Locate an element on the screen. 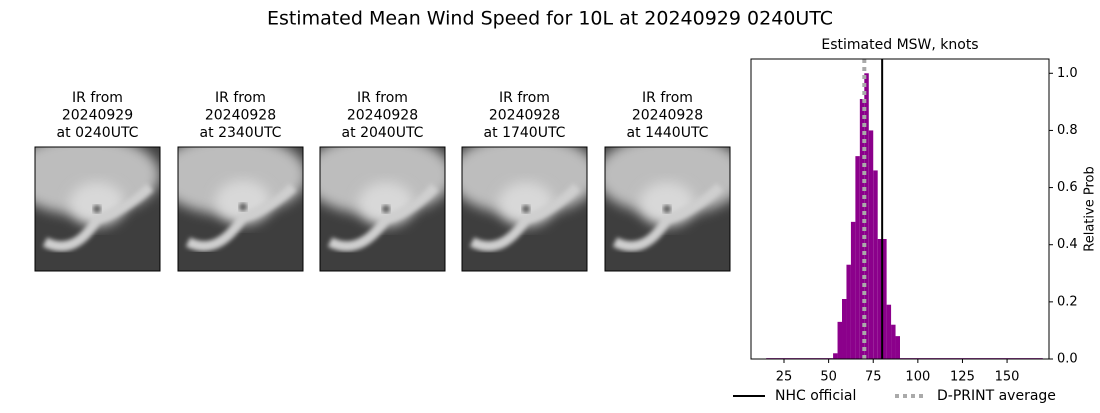 The width and height of the screenshot is (1100, 413). y-tick-label: 0.8 is located at coordinates (1067, 130).